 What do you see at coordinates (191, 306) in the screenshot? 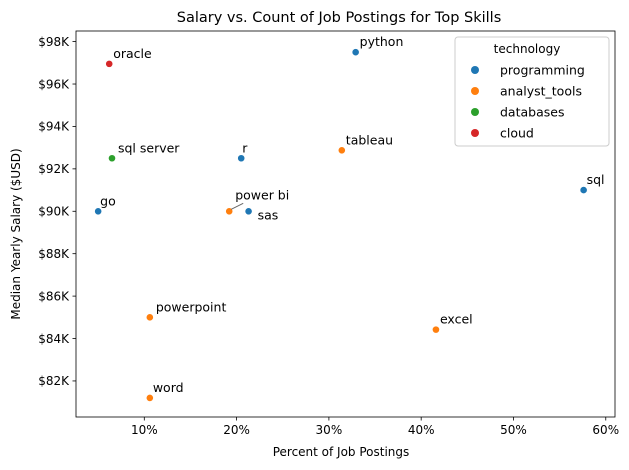
I see `point-label-powerpoint: powerpoint` at bounding box center [191, 306].